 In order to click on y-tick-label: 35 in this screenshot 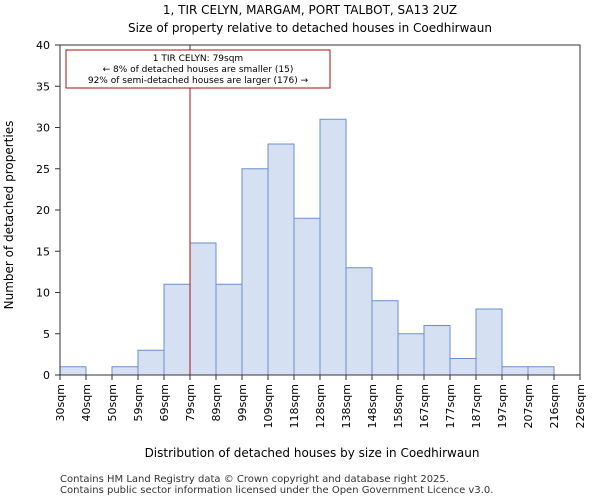, I will do `click(43, 86)`.